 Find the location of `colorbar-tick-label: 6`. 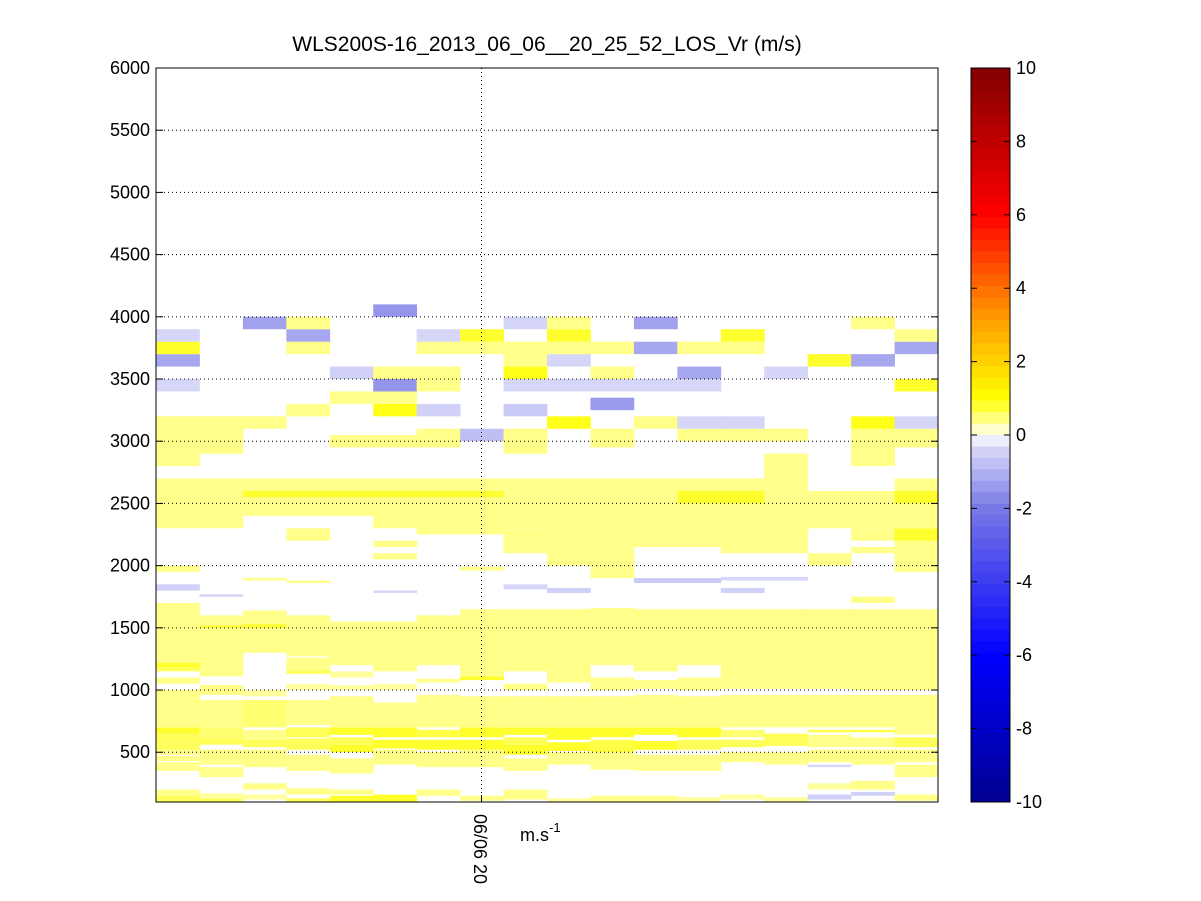

colorbar-tick-label: 6 is located at coordinates (1021, 215).